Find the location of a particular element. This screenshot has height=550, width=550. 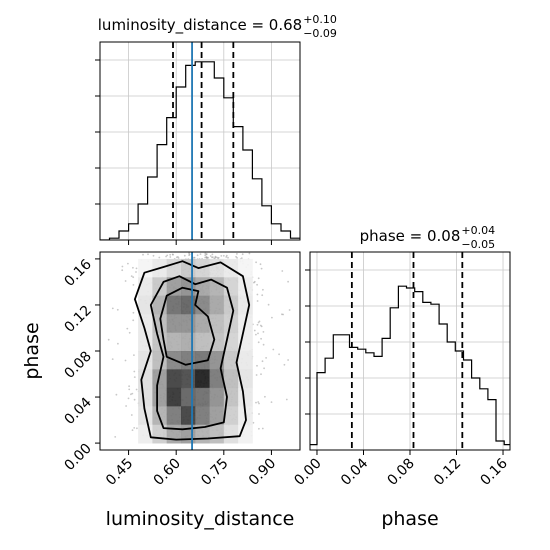

hist-luminosity-distance-bg is located at coordinates (200, 141).